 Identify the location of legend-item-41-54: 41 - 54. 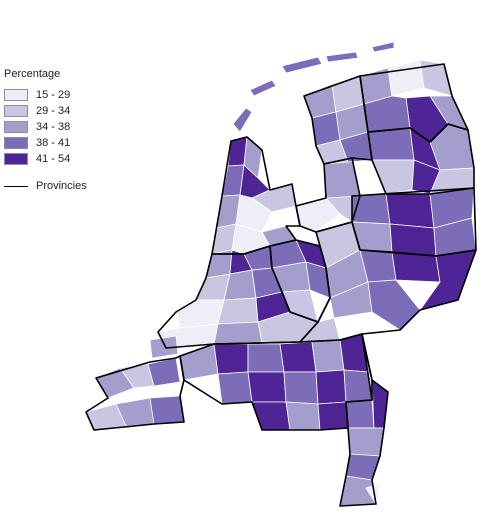
(45, 159).